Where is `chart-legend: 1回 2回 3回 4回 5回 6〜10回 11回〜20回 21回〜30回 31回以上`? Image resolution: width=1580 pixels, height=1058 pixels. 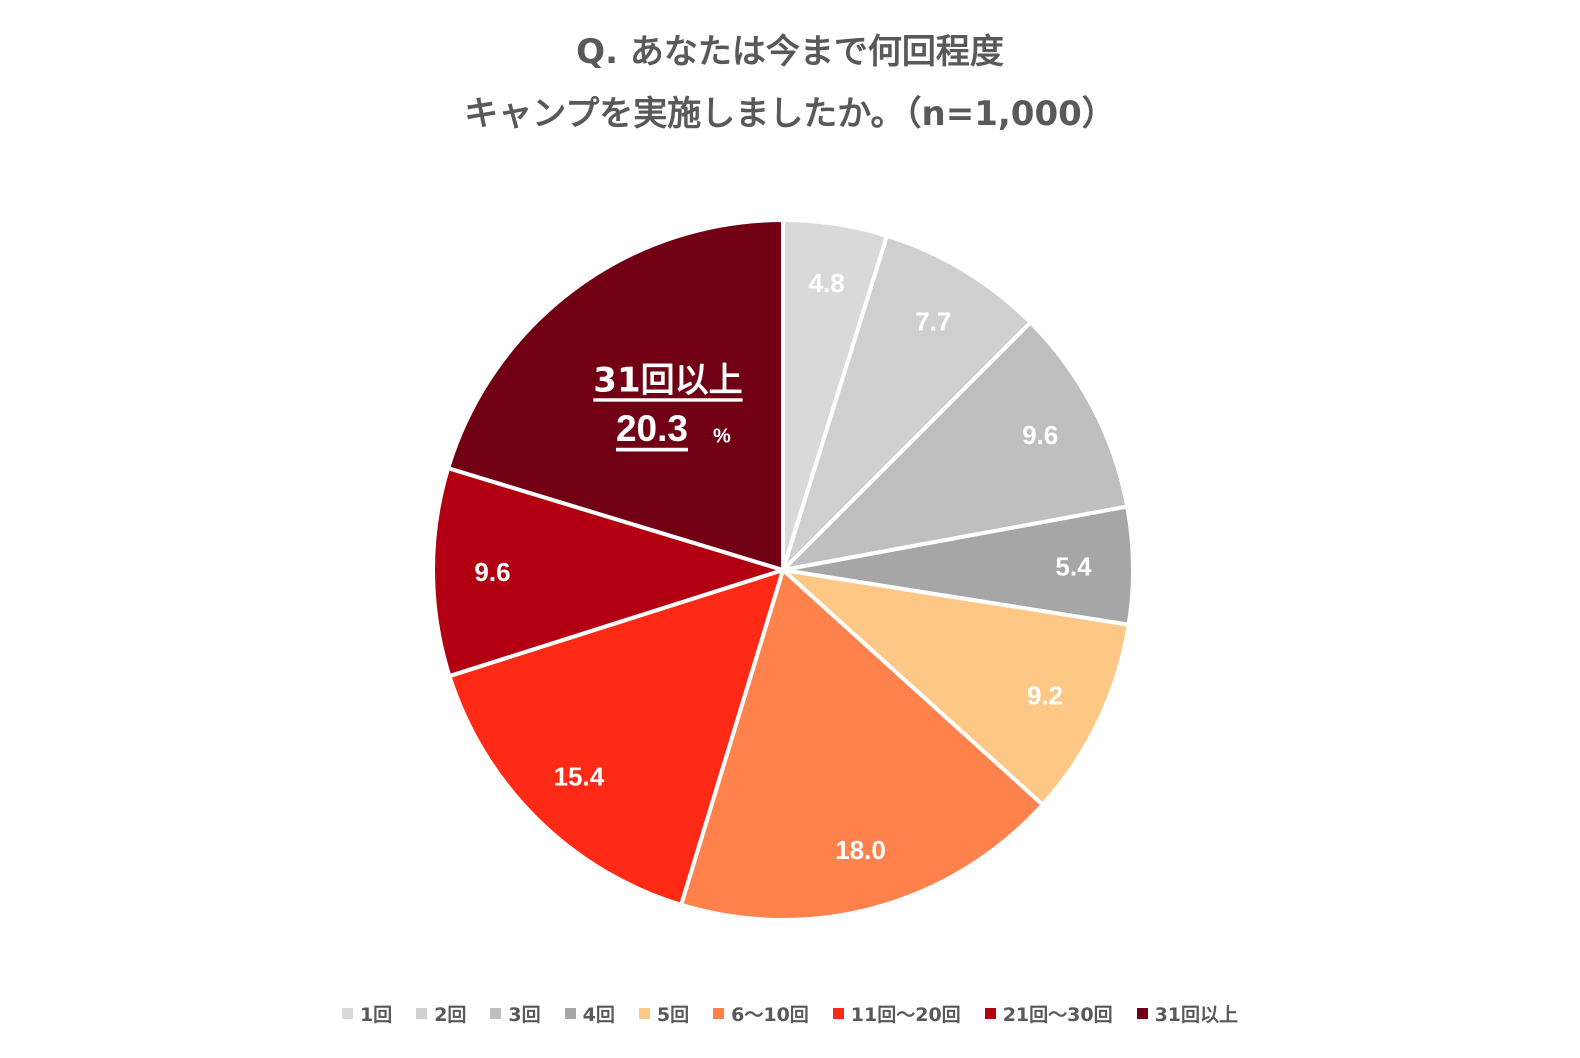 chart-legend: 1回 2回 3回 4回 5回 6〜10回 11回〜20回 21回〜30回 31回以上 is located at coordinates (790, 1013).